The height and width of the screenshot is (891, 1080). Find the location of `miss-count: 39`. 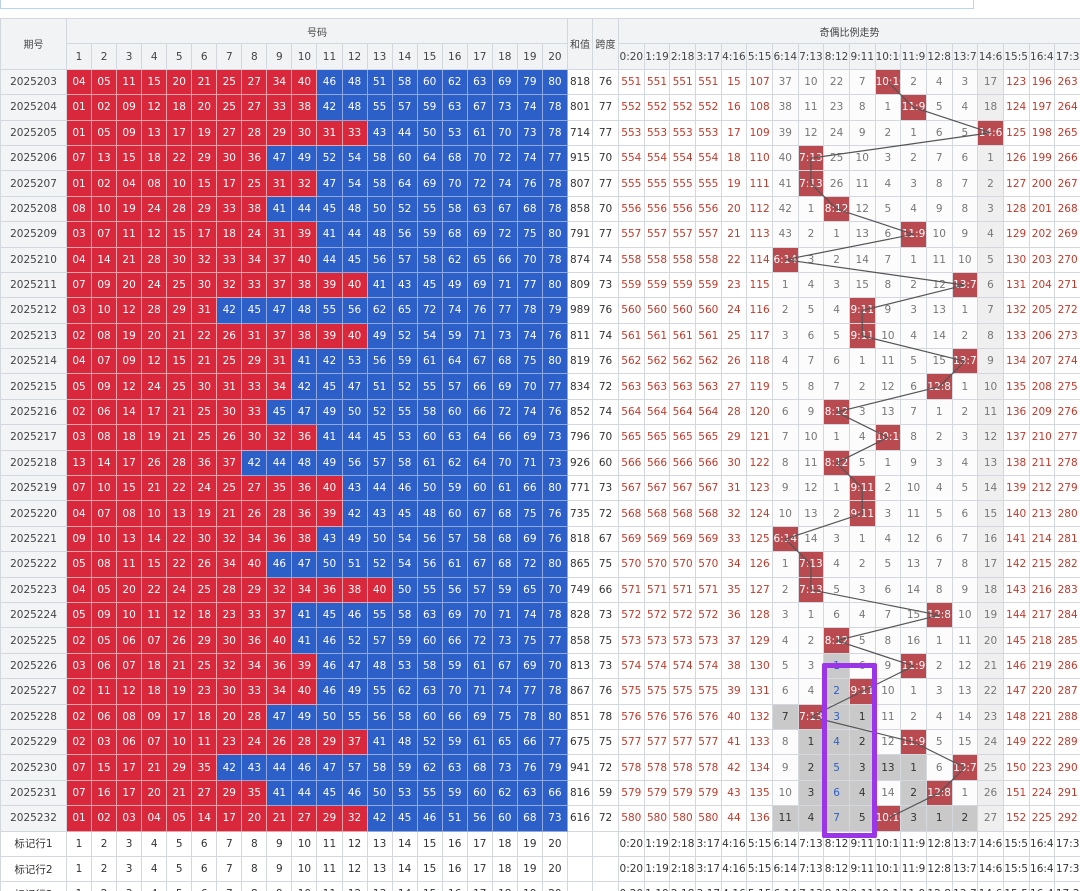

miss-count: 39 is located at coordinates (734, 691).